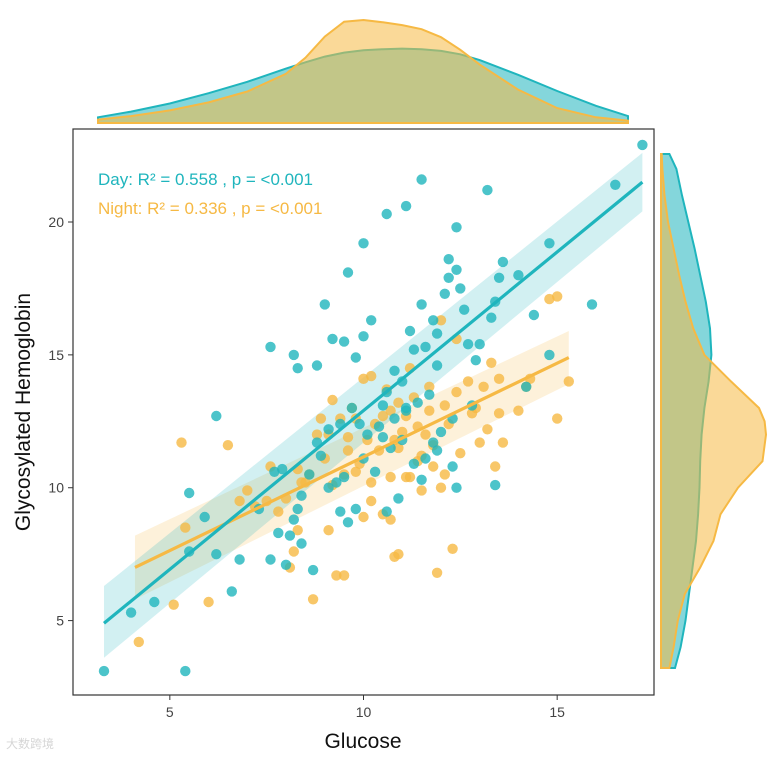 The height and width of the screenshot is (761, 770). I want to click on marginal-y-night-density, so click(714, 411).